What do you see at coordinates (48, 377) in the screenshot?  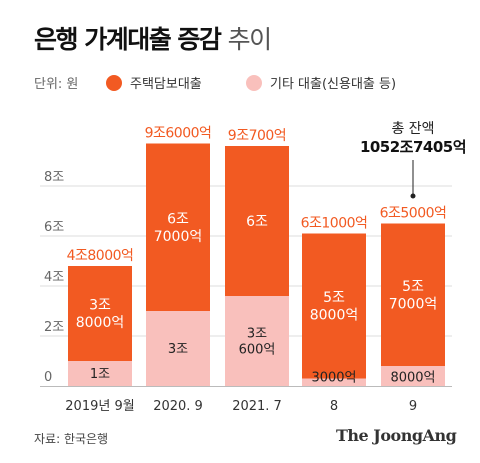 I see `y-tick-label: 0` at bounding box center [48, 377].